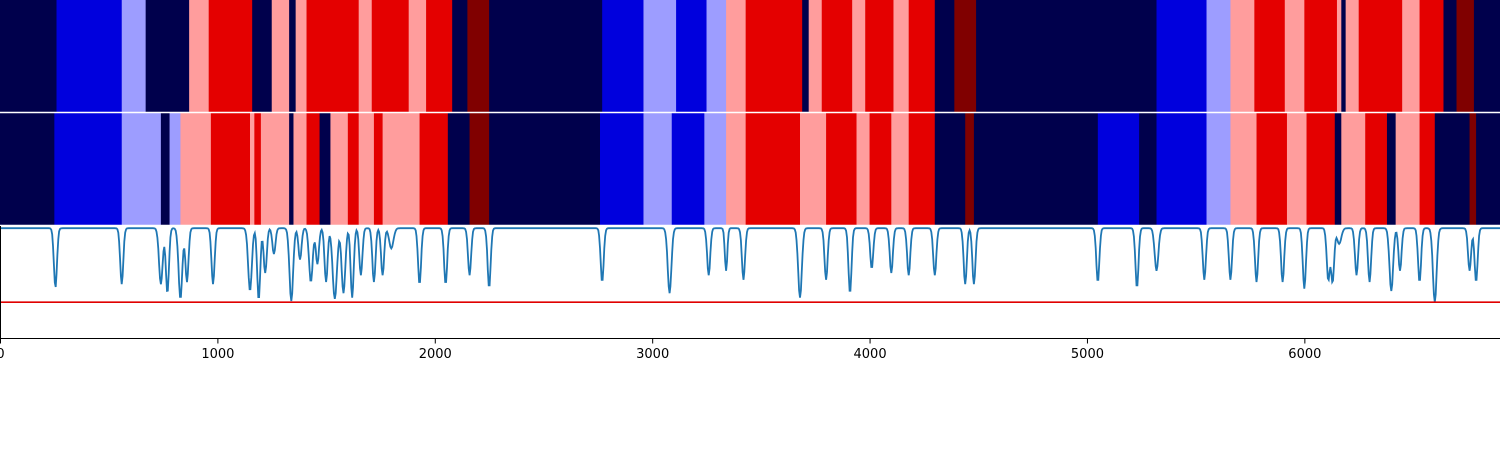 This screenshot has width=1500, height=450. Describe the element at coordinates (1087, 354) in the screenshot. I see `x-tick-label-5000: 5000` at that location.